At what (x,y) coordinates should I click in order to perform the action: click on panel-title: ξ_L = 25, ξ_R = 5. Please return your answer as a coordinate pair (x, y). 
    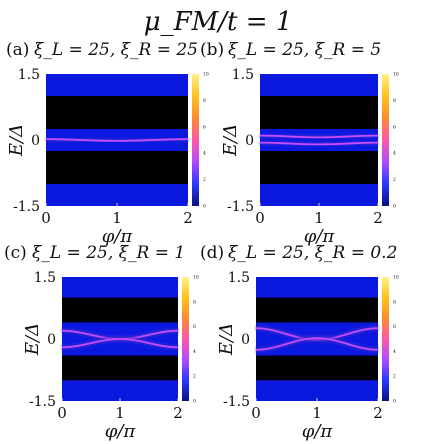
    Looking at the image, I should click on (304, 50).